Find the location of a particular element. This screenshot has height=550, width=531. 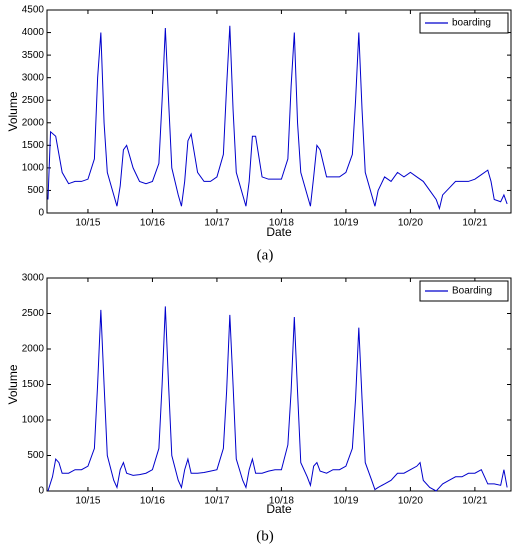

y-tick-label: 3500 is located at coordinates (33, 55).